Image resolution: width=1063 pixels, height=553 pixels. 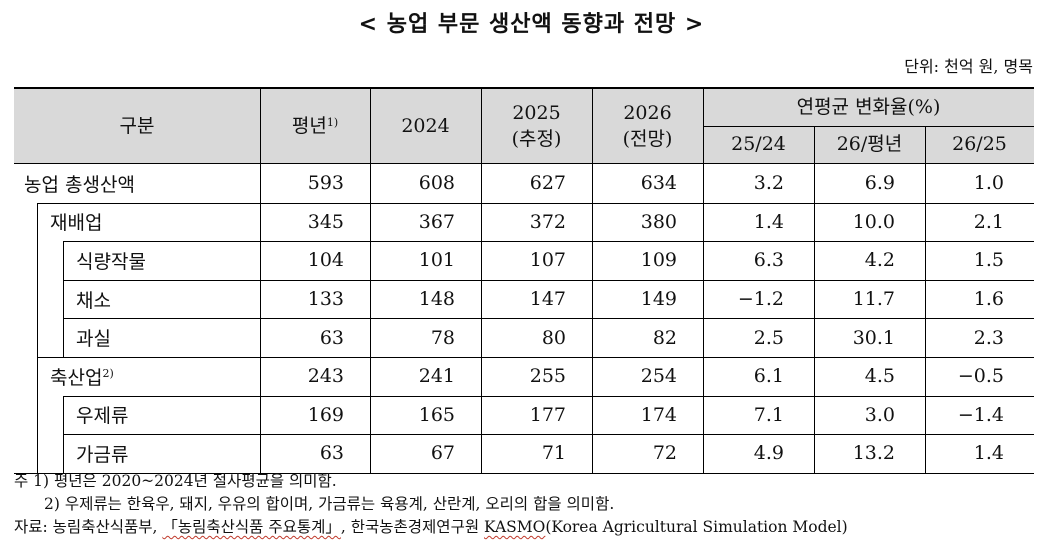 I want to click on cell-2026: 72, so click(x=664, y=453).